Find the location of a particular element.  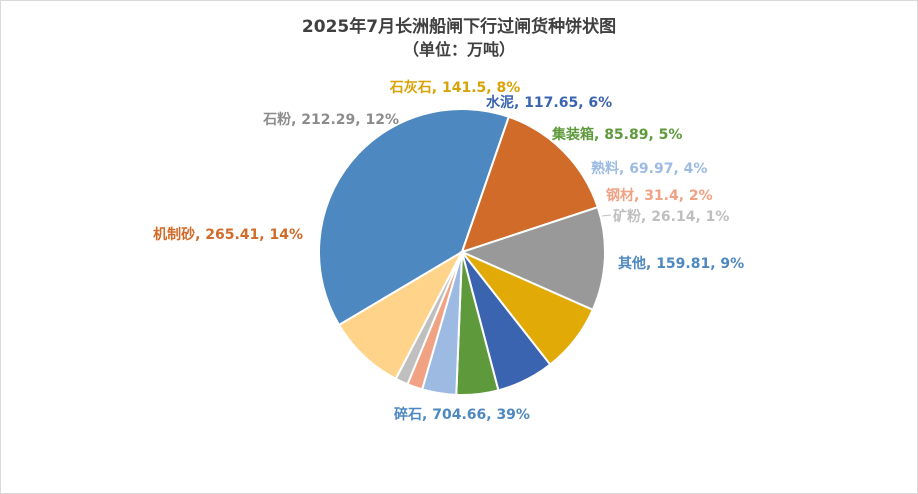

data-label-6: 熟料, 69.97, 4% is located at coordinates (649, 168).